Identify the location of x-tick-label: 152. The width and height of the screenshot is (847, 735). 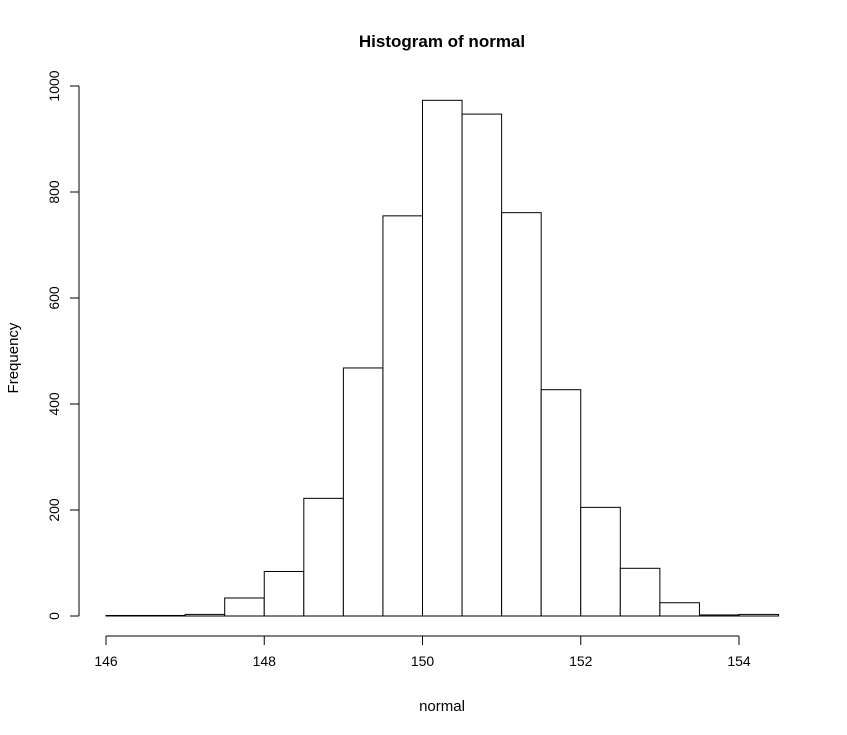
(581, 661).